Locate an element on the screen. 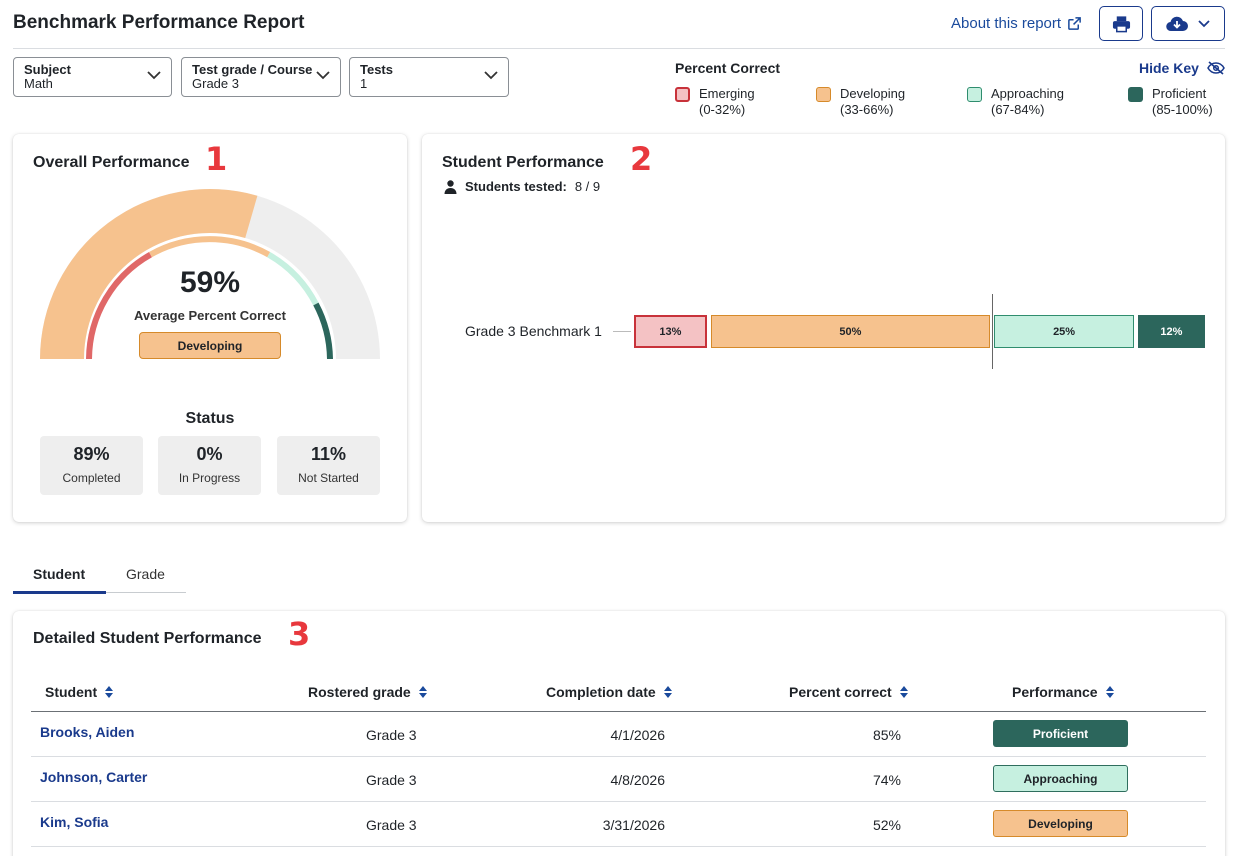 This screenshot has height=856, width=1237. percent-correct-cell: 74% is located at coordinates (886, 780).